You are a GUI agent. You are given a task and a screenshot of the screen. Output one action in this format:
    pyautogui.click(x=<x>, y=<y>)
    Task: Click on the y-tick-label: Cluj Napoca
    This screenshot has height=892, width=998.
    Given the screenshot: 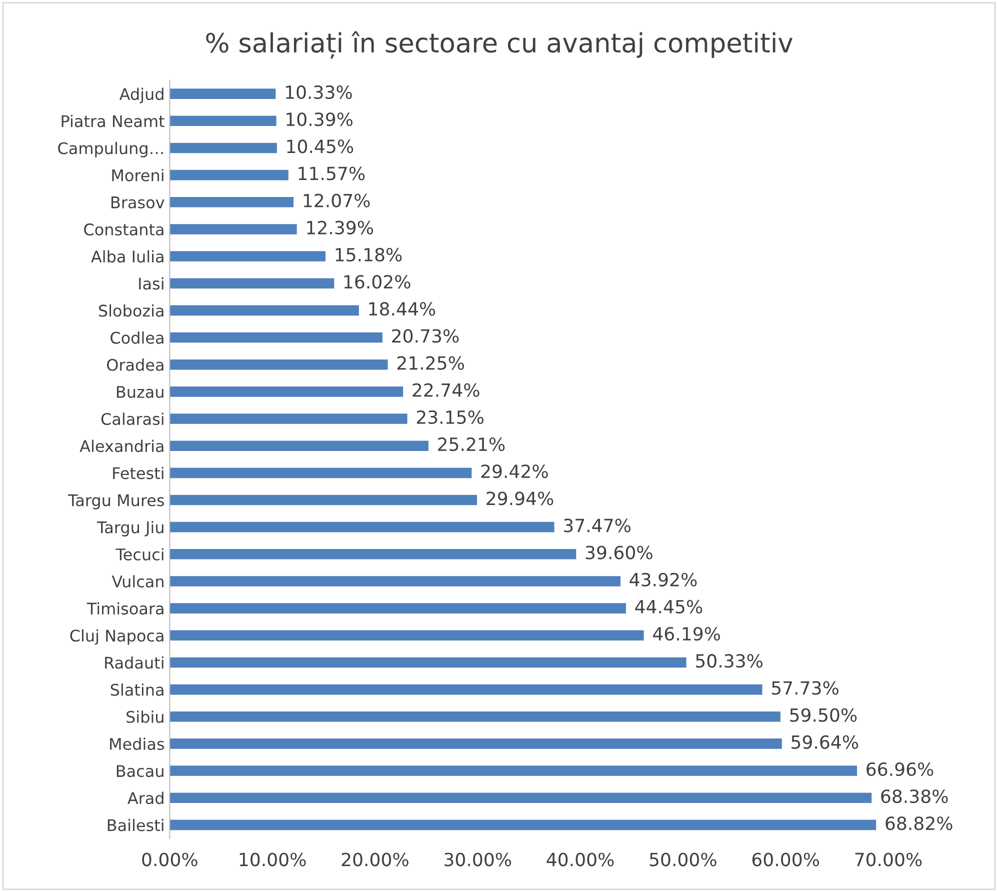 What is the action you would take?
    pyautogui.click(x=117, y=637)
    